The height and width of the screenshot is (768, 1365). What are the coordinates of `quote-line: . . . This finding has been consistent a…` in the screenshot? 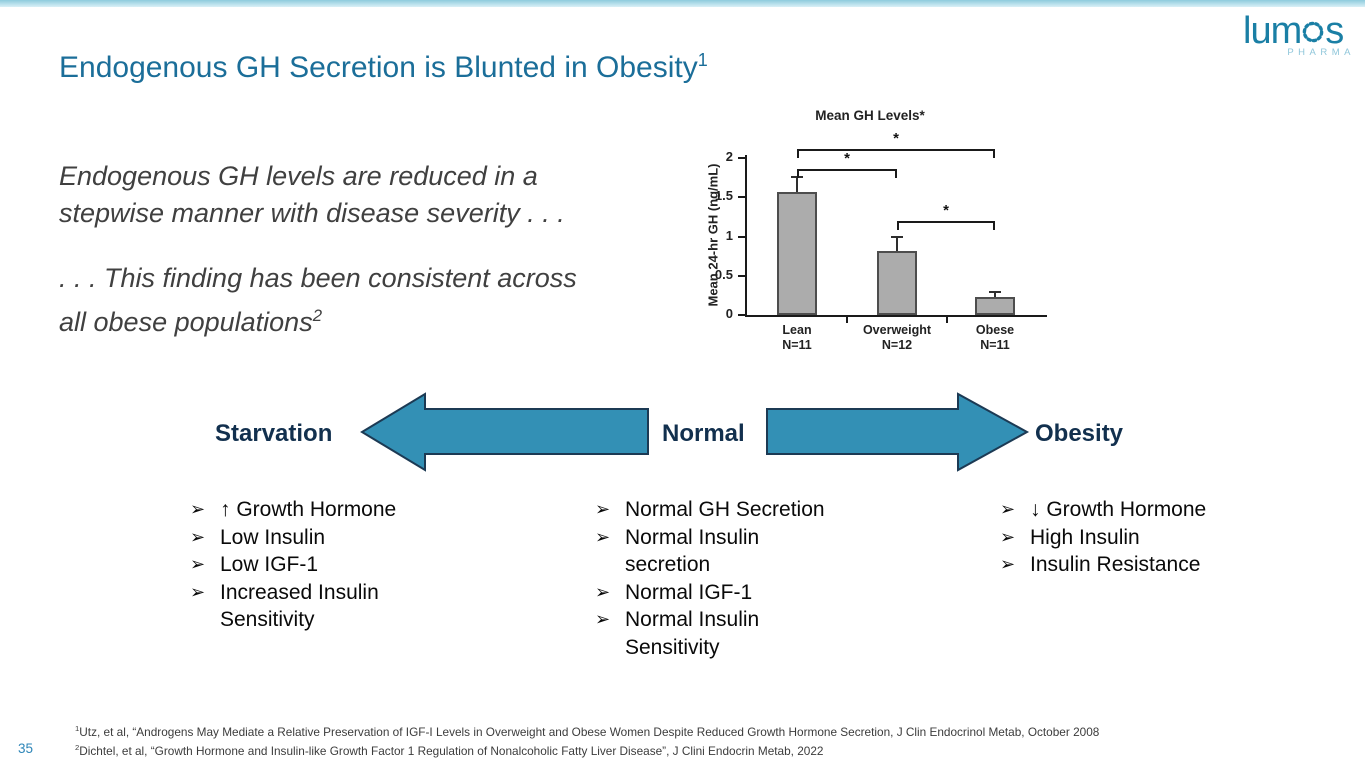 It's located at (318, 278).